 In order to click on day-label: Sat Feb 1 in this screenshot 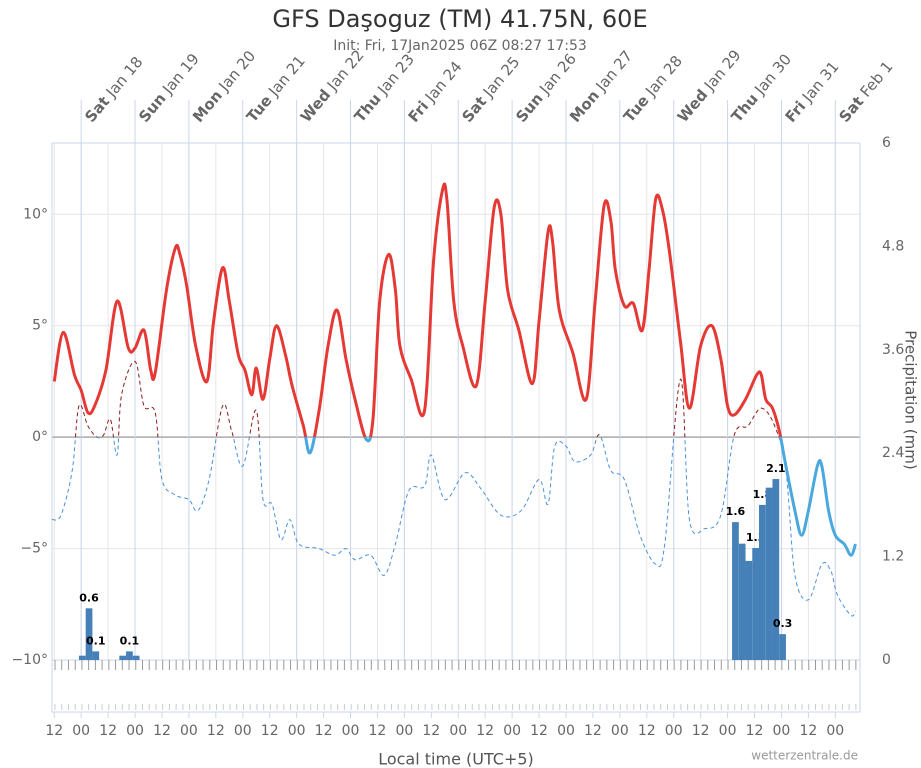, I will do `click(865, 91)`.